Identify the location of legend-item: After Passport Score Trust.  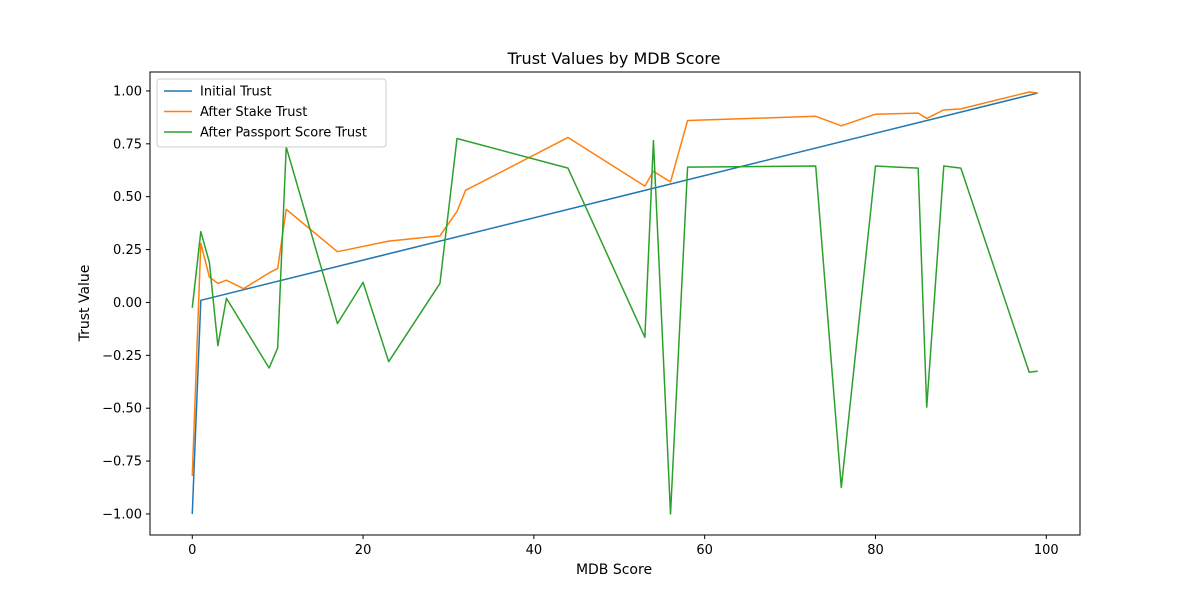
(265, 133).